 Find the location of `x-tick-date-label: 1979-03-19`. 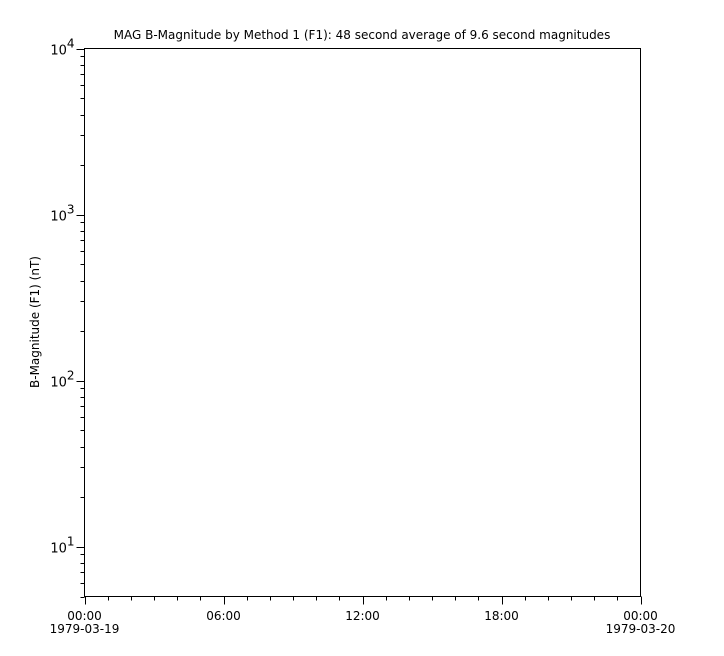

x-tick-date-label: 1979-03-19 is located at coordinates (85, 629).